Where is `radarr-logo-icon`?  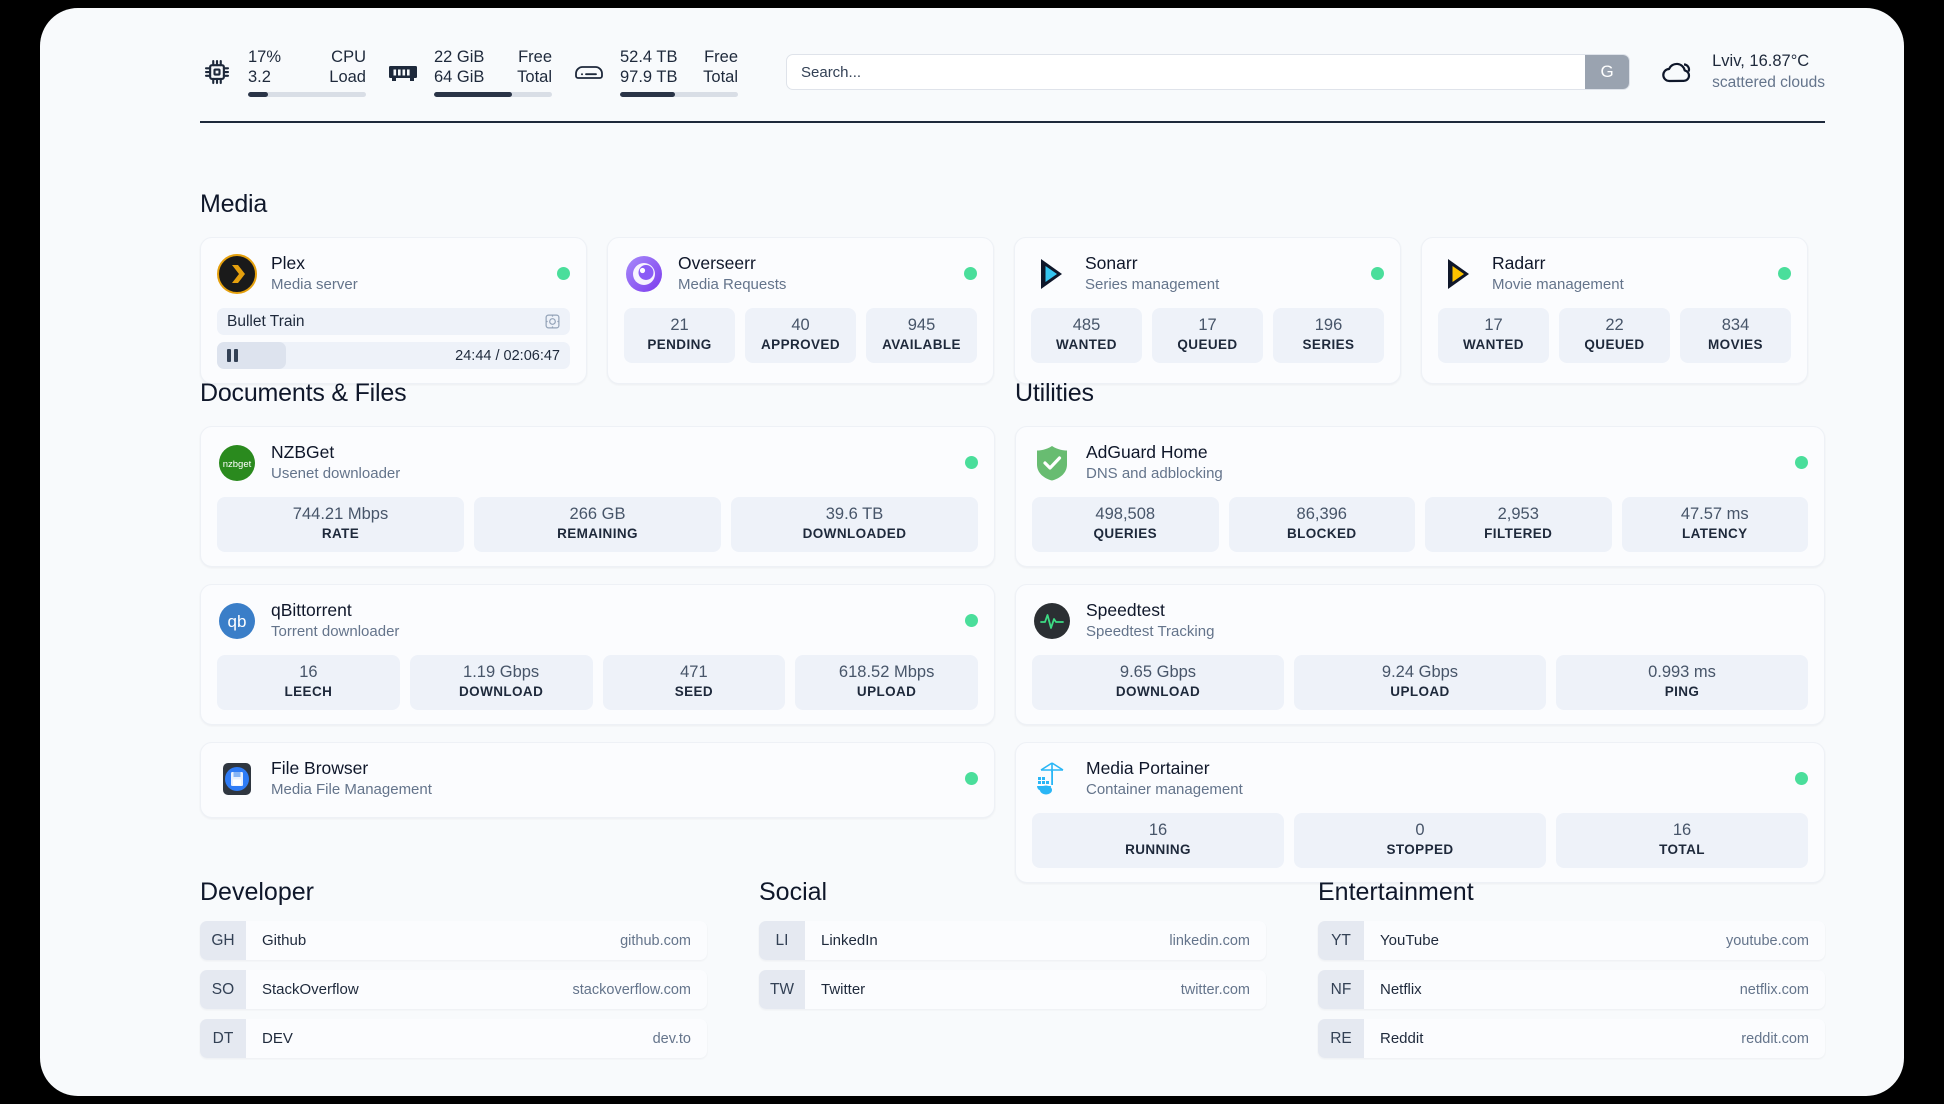
radarr-logo-icon is located at coordinates (1458, 274).